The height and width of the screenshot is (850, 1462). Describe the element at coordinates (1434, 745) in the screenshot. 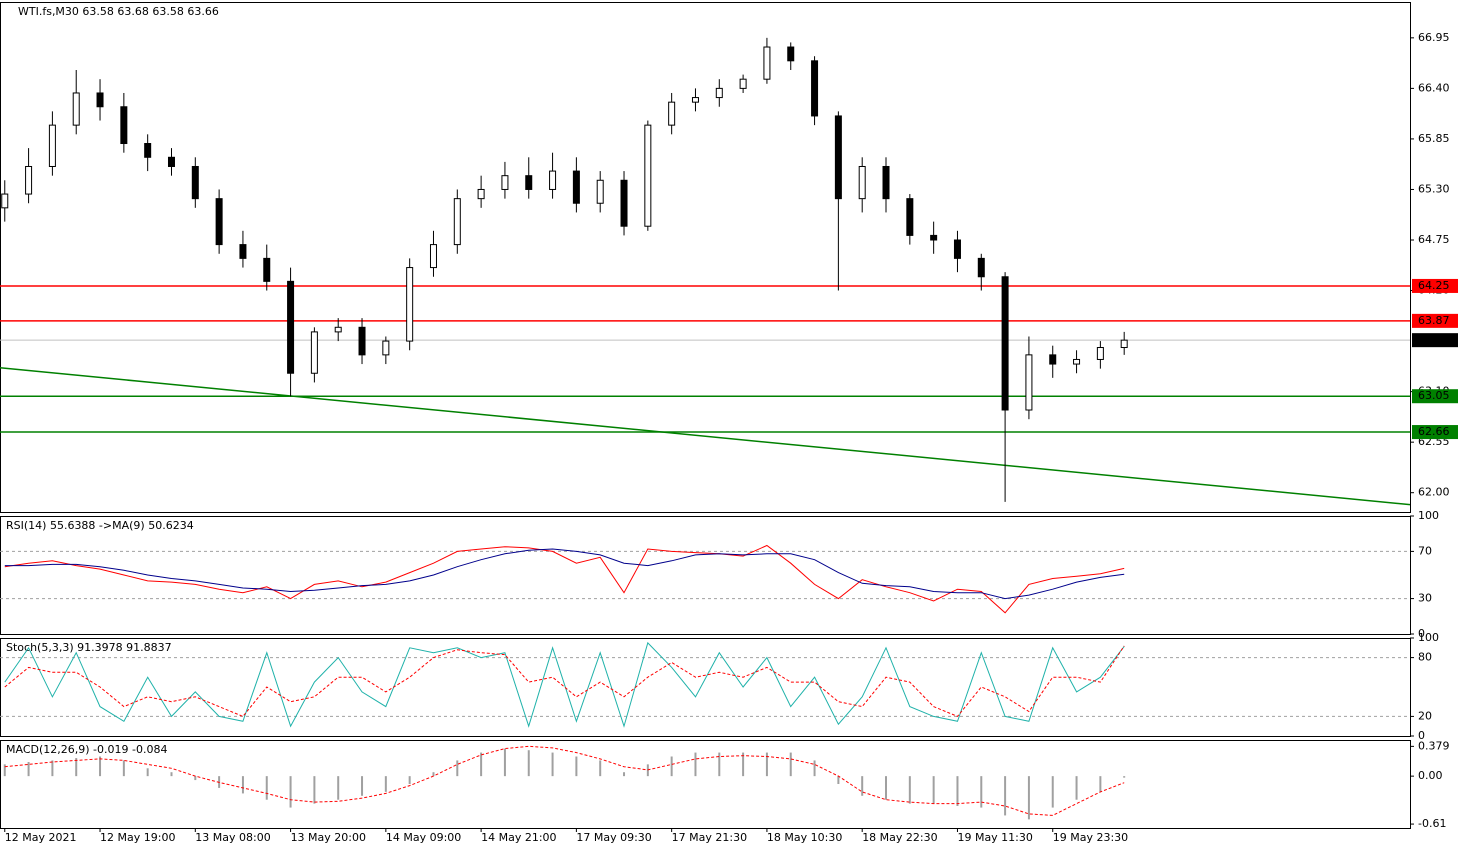

I see `y-tick-label: 0.379` at that location.